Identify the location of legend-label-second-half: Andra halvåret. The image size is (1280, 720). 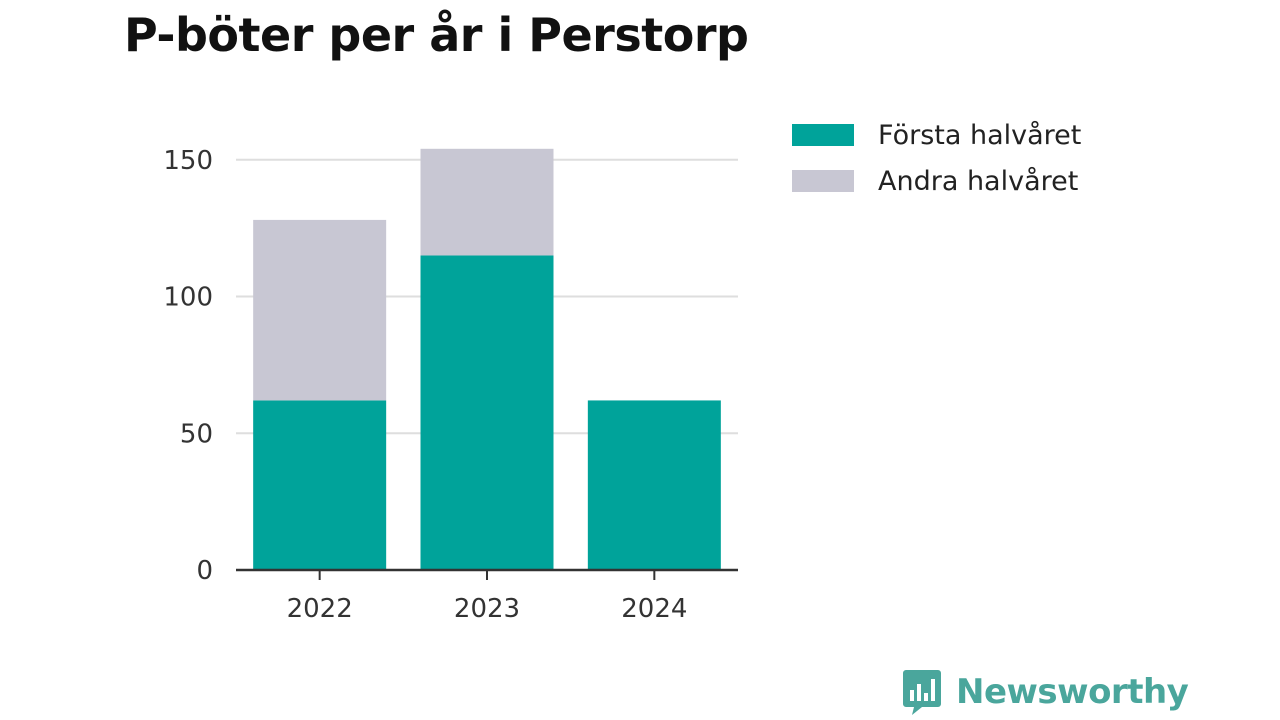
(978, 181).